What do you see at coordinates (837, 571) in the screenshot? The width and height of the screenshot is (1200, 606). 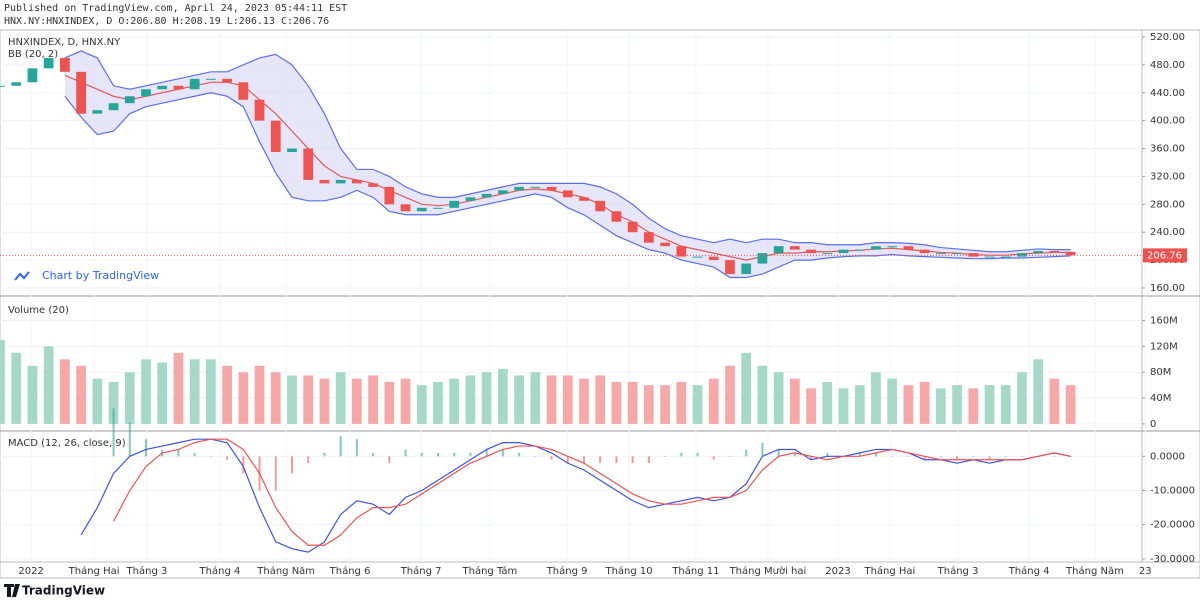 I see `x-tick-label: 2023` at bounding box center [837, 571].